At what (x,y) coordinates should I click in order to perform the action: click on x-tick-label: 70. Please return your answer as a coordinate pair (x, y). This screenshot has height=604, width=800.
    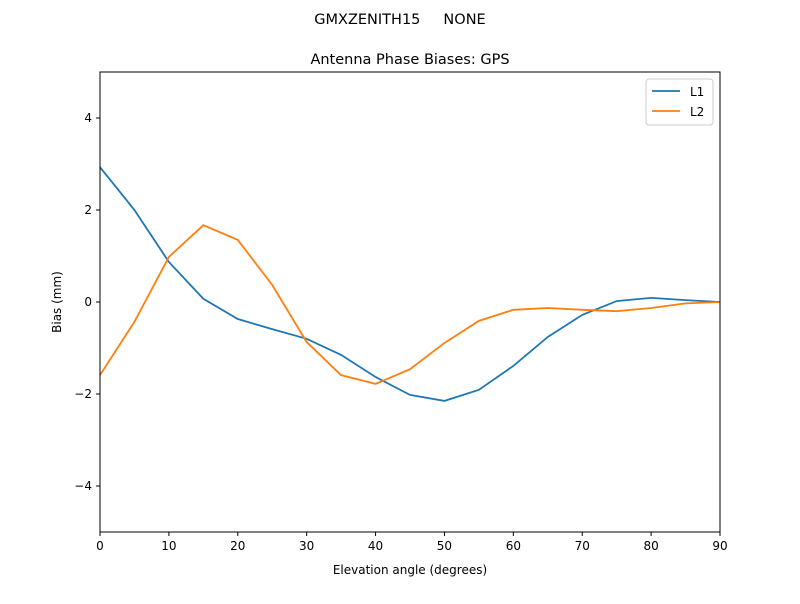
    Looking at the image, I should click on (582, 546).